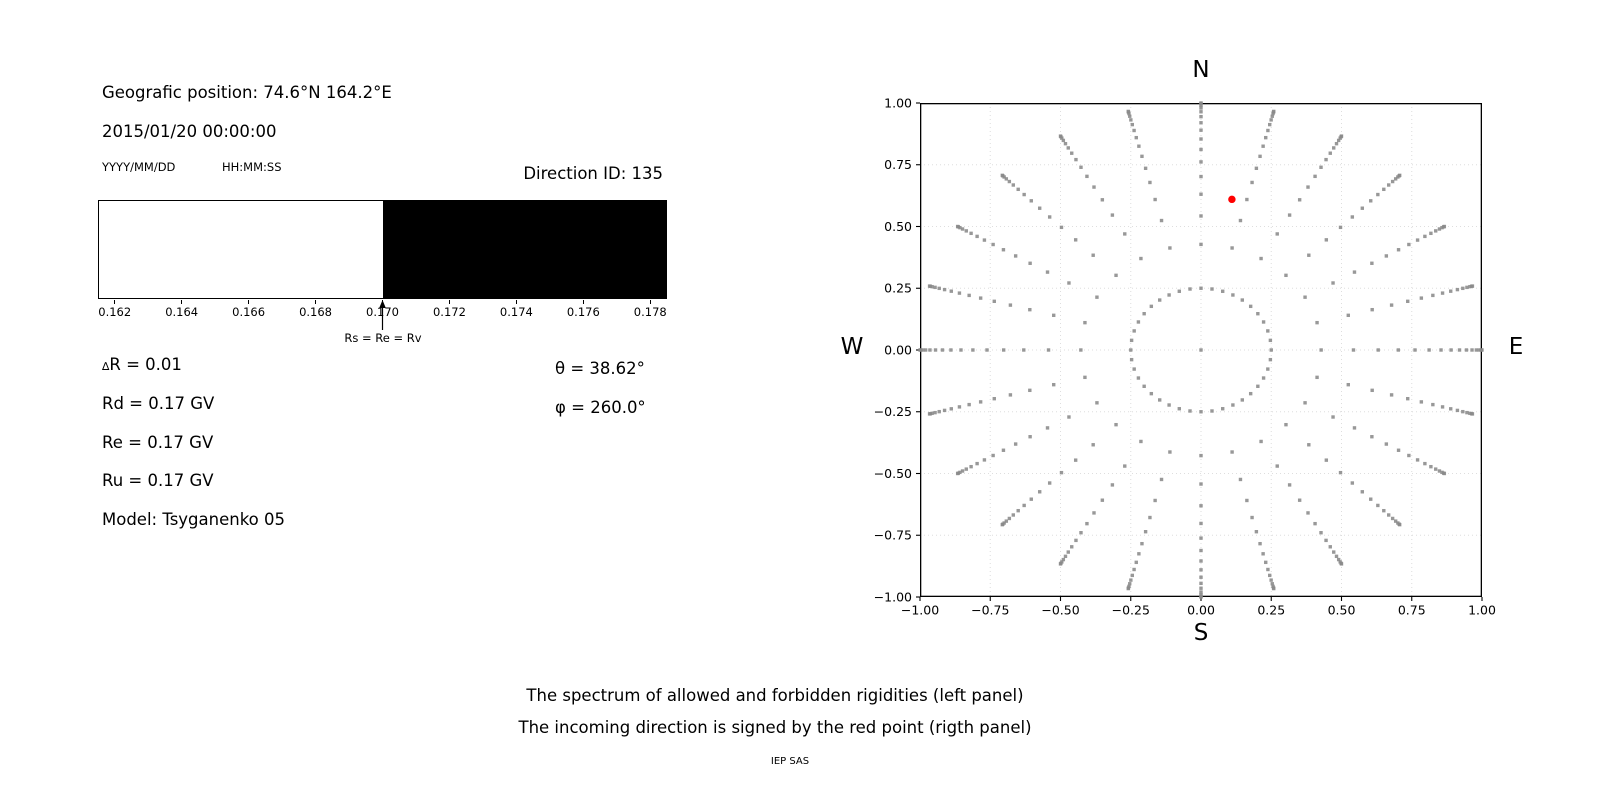 The width and height of the screenshot is (1600, 800). I want to click on spectrum-tick-label: 0.178, so click(650, 312).